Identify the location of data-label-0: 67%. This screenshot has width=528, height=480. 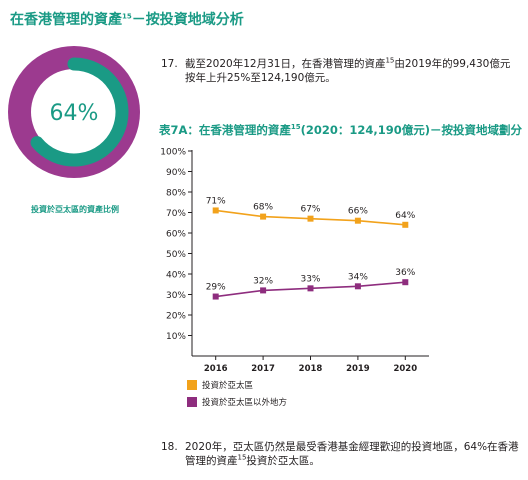
(310, 210).